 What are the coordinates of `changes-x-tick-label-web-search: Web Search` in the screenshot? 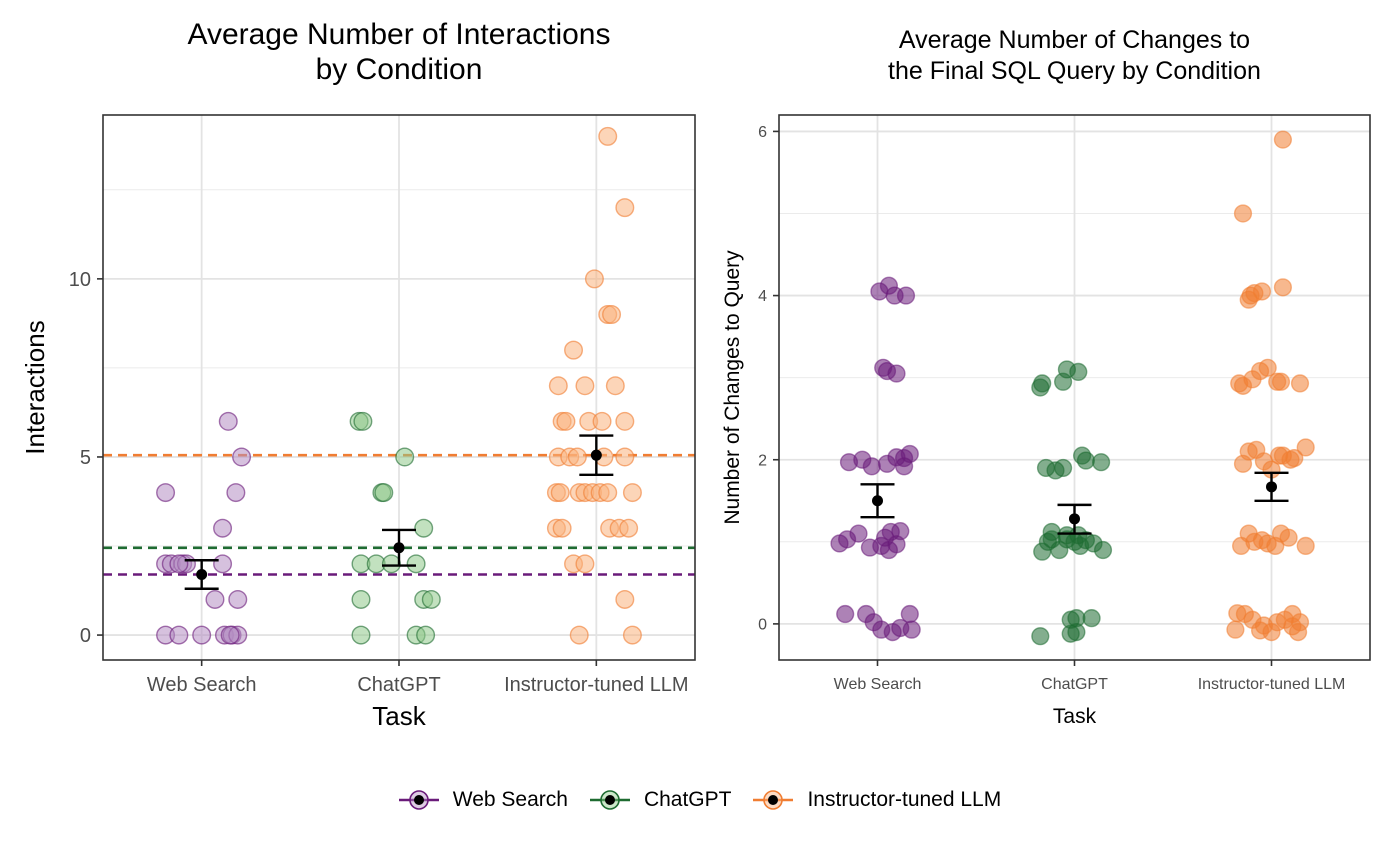 It's located at (878, 684).